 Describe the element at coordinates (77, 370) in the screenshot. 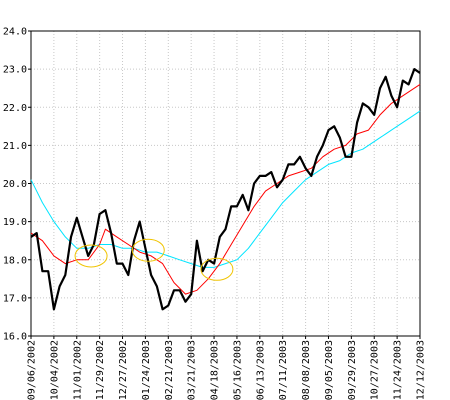

I see `x-tick-label: 11/01/2002` at that location.